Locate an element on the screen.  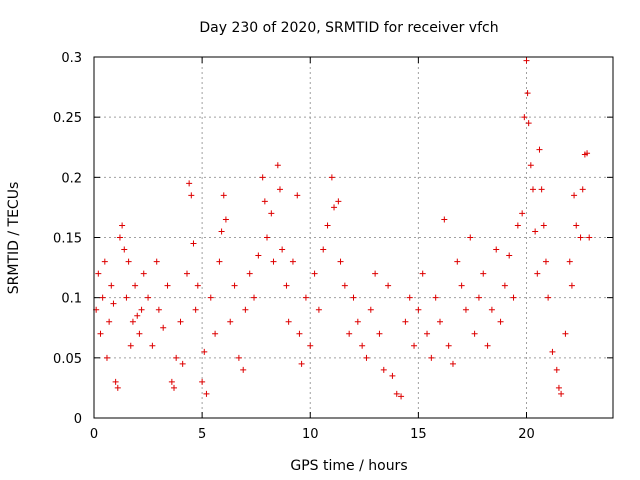
y-axis-label: SRMTID / TECUs is located at coordinates (14, 238).